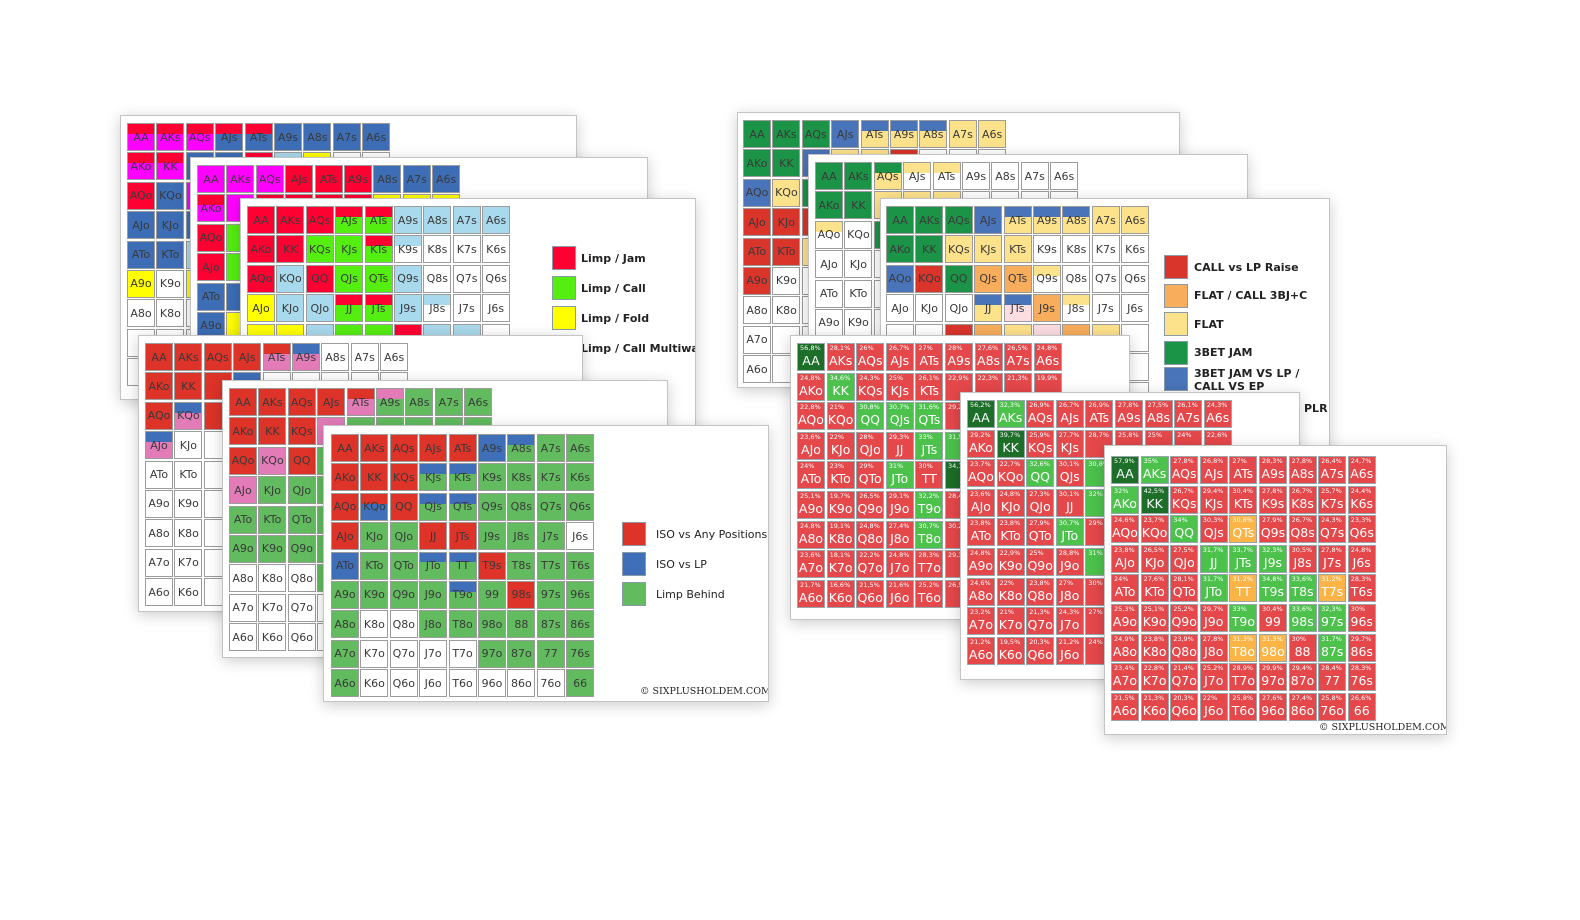 The image size is (1580, 920). Describe the element at coordinates (900, 449) in the screenshot. I see `hand-label: JJ` at that location.